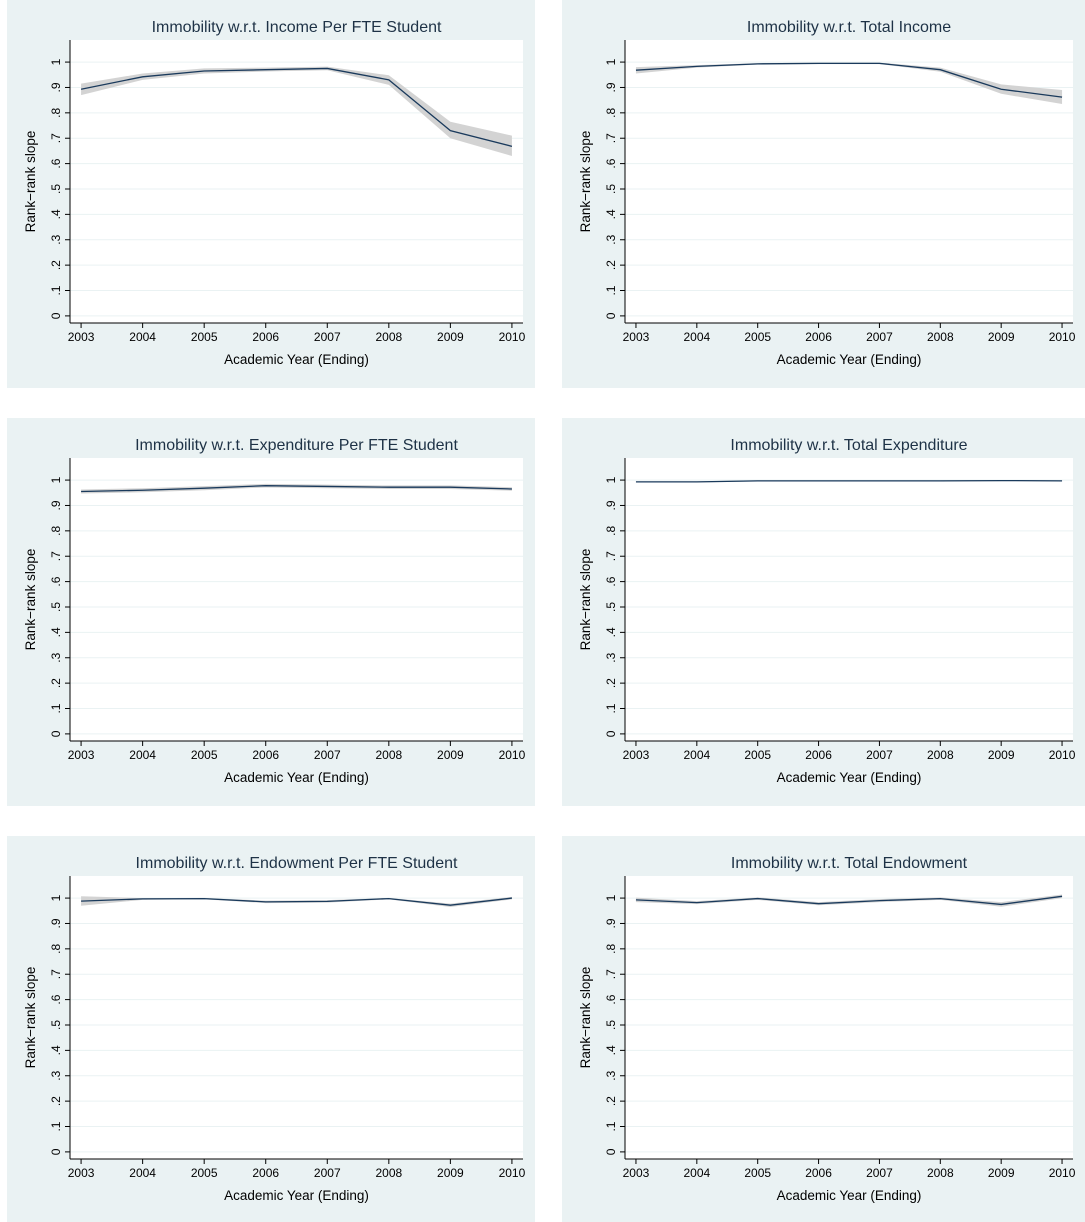 Image resolution: width=1085 pixels, height=1222 pixels. What do you see at coordinates (849, 863) in the screenshot?
I see `chart-title: Immobility w.r.t. Total Endowment` at bounding box center [849, 863].